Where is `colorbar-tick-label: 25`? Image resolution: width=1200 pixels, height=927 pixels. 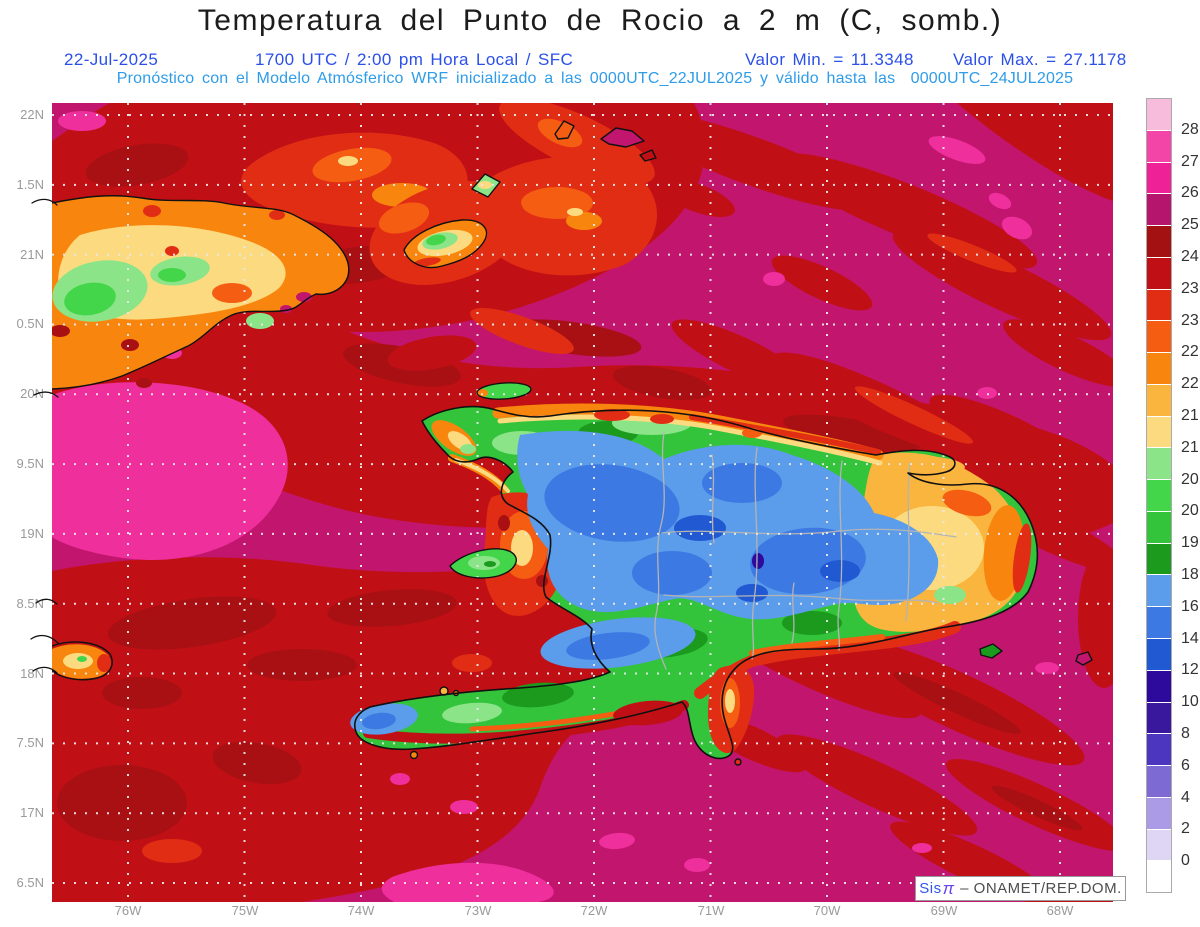 colorbar-tick-label: 25 is located at coordinates (1190, 225).